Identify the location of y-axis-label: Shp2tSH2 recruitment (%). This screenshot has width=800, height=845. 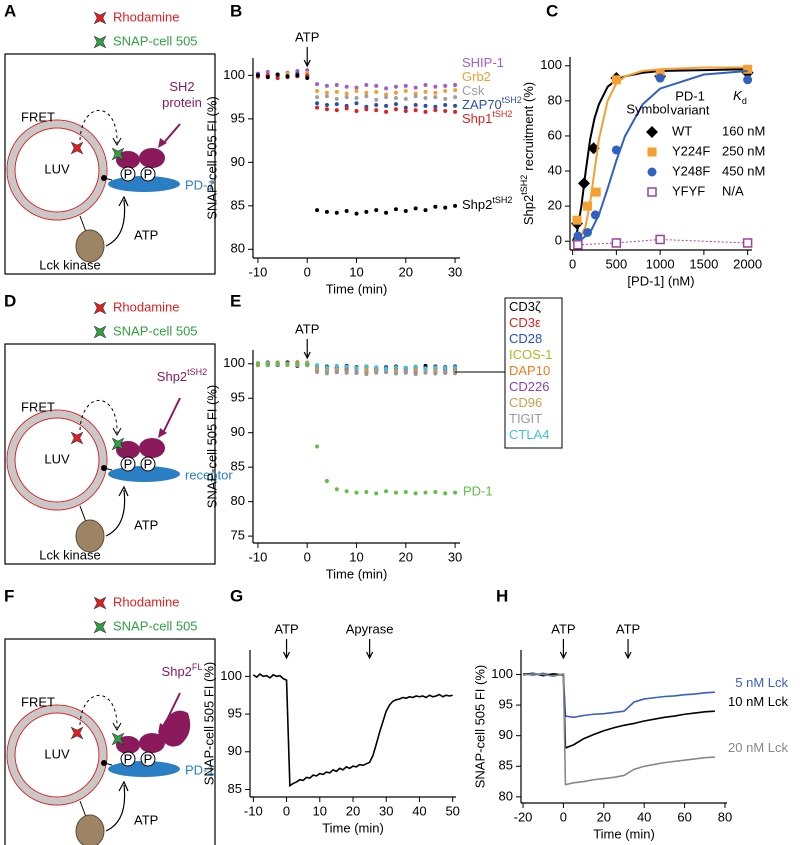
(527, 153).